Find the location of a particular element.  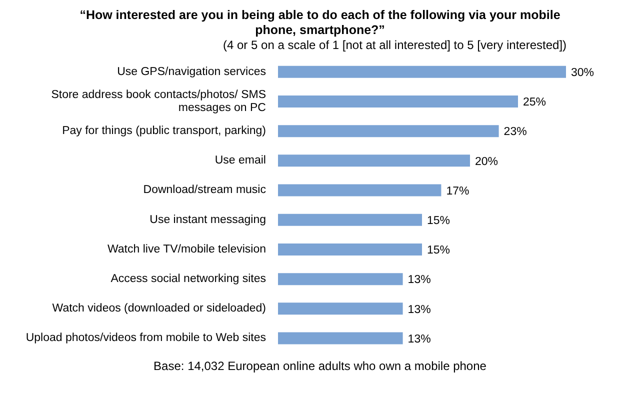

chart-title: “How interested are you in being able to do each of the following via your mobile phone, smartphone?” is located at coordinates (320, 23).